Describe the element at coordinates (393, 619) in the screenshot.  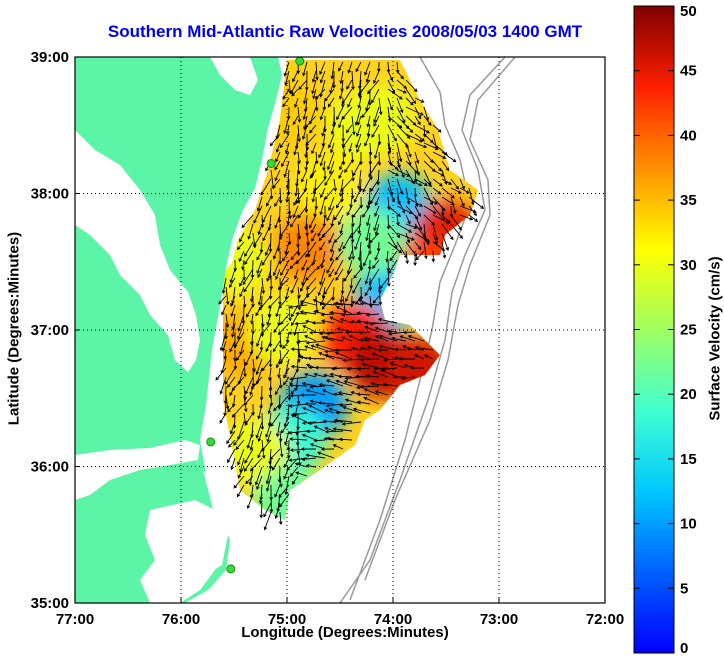
I see `x-tick-label: 74:00` at that location.